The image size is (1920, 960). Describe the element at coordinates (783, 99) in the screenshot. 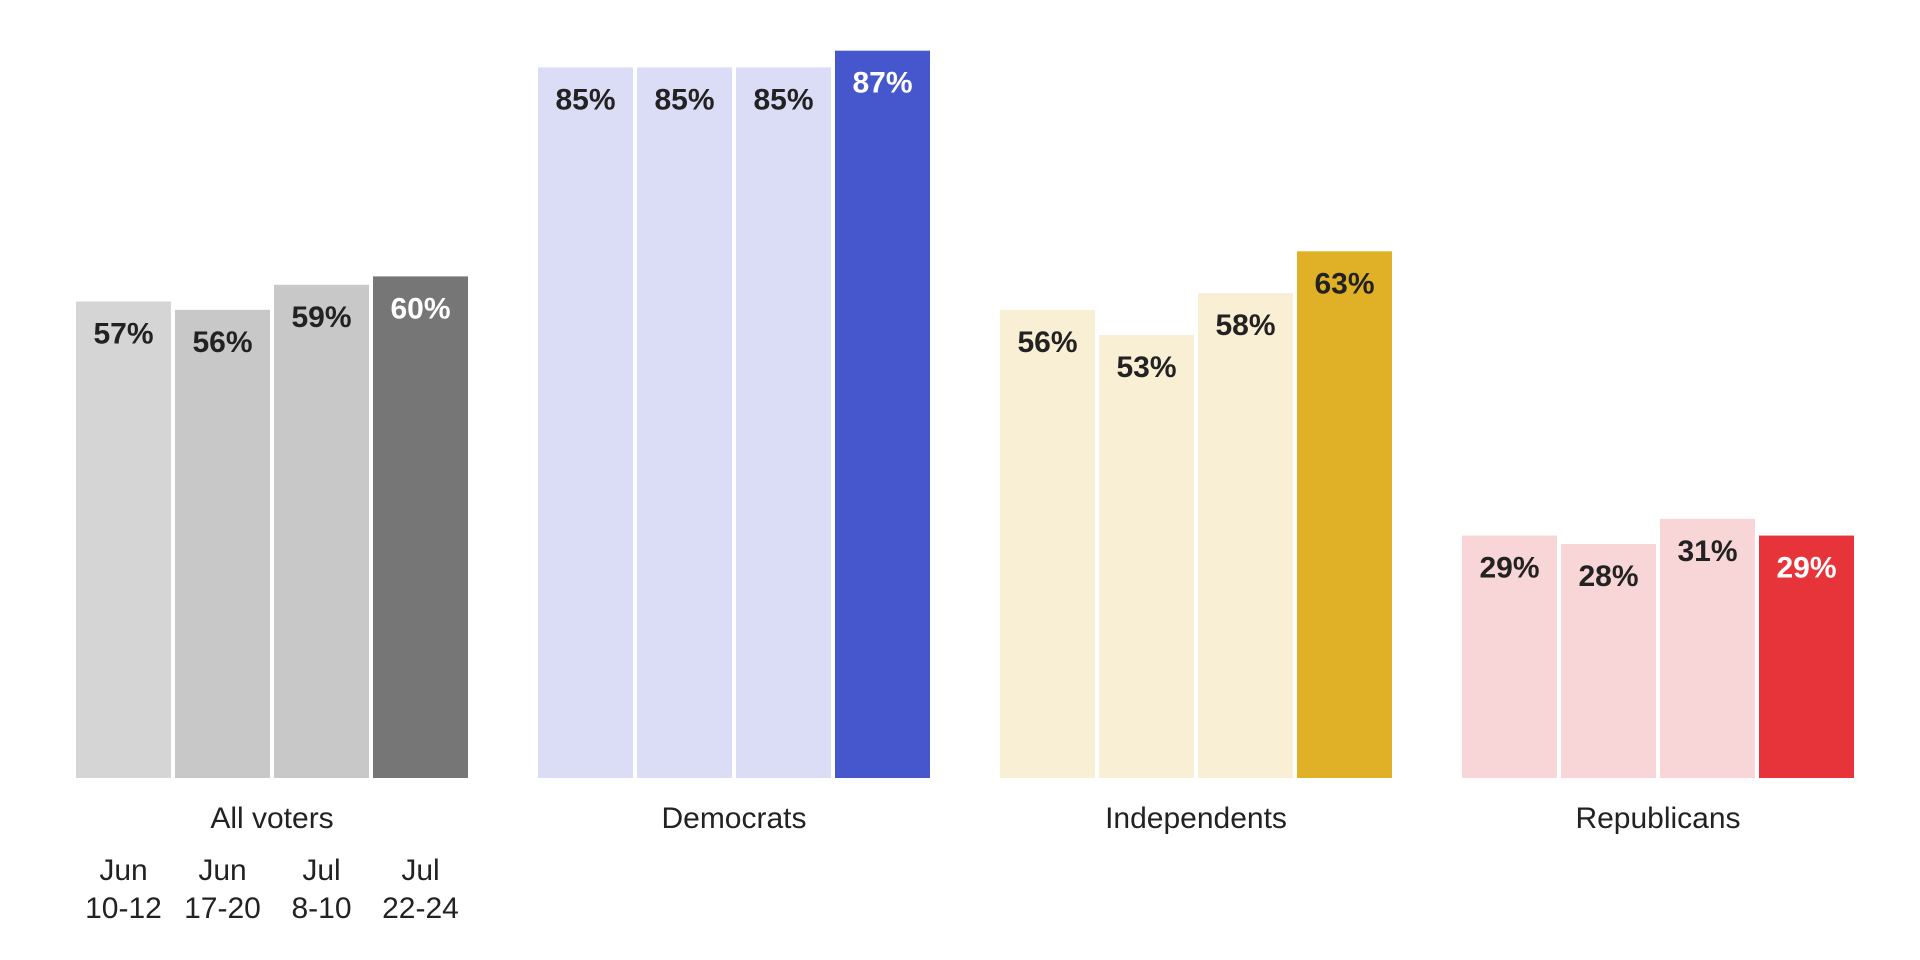

I see `bar-value-democrats-3: 85%` at that location.